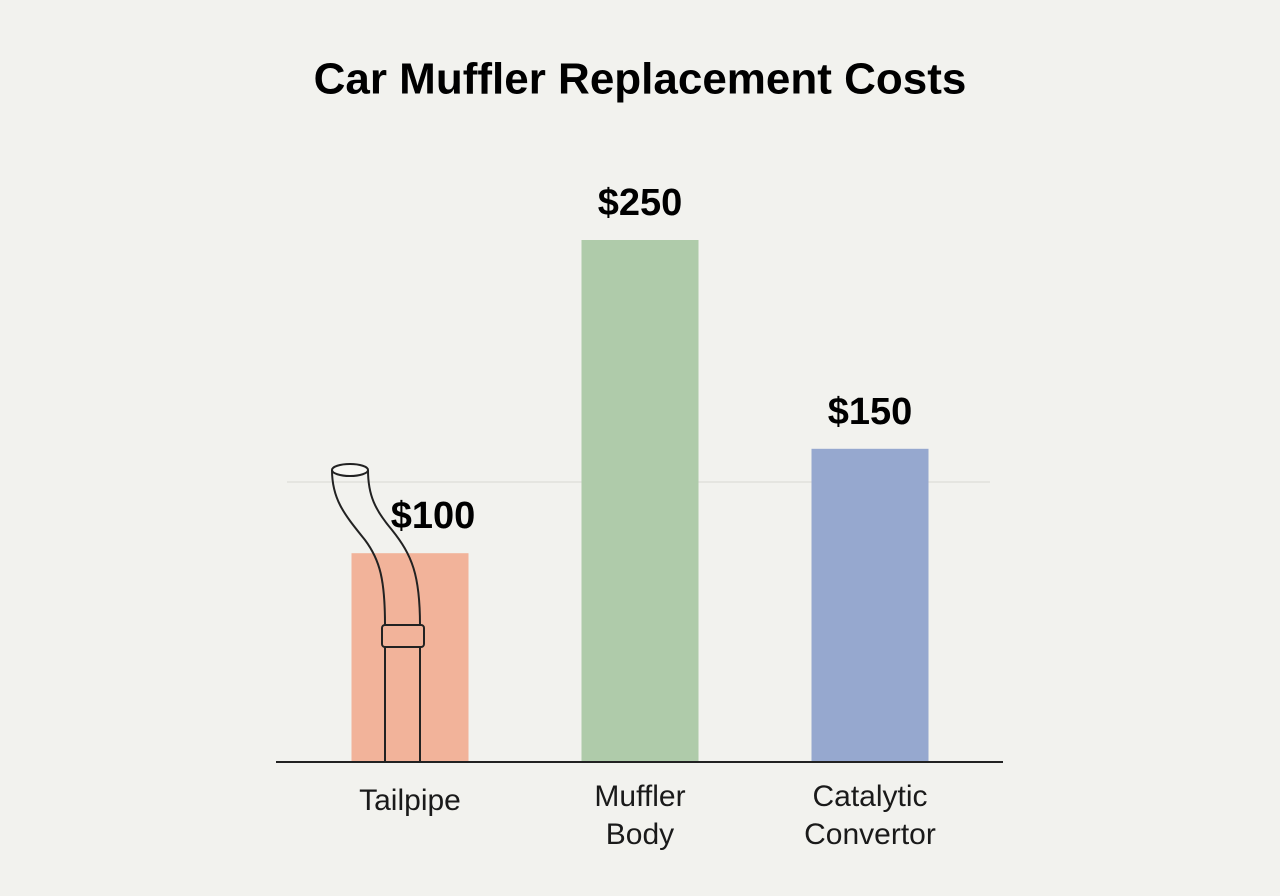 The height and width of the screenshot is (896, 1280). What do you see at coordinates (870, 815) in the screenshot?
I see `category-label: Catalytic Convertor` at bounding box center [870, 815].